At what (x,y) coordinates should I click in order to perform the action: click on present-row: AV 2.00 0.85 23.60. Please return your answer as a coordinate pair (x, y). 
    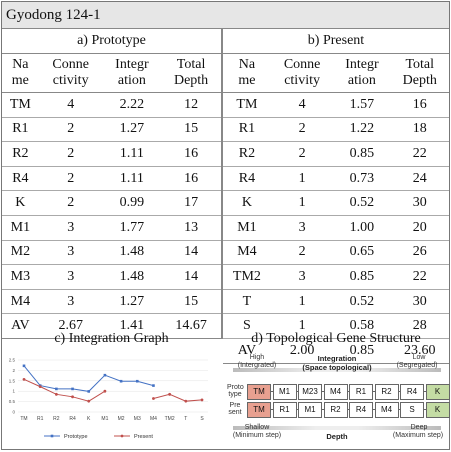
    Looking at the image, I should click on (336, 351).